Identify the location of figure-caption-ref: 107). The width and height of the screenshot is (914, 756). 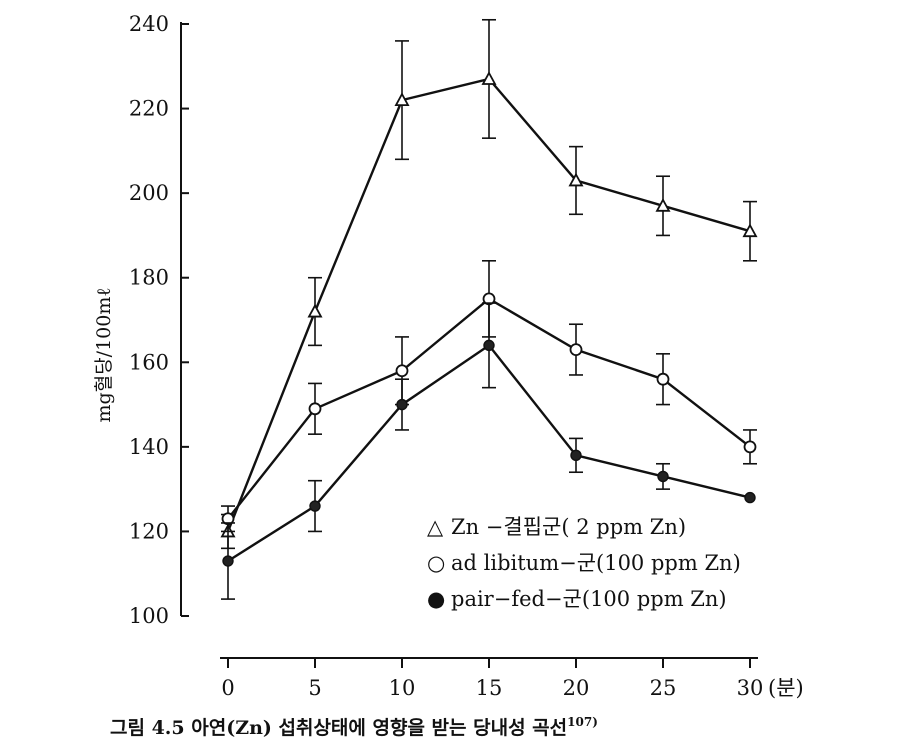
(582, 722).